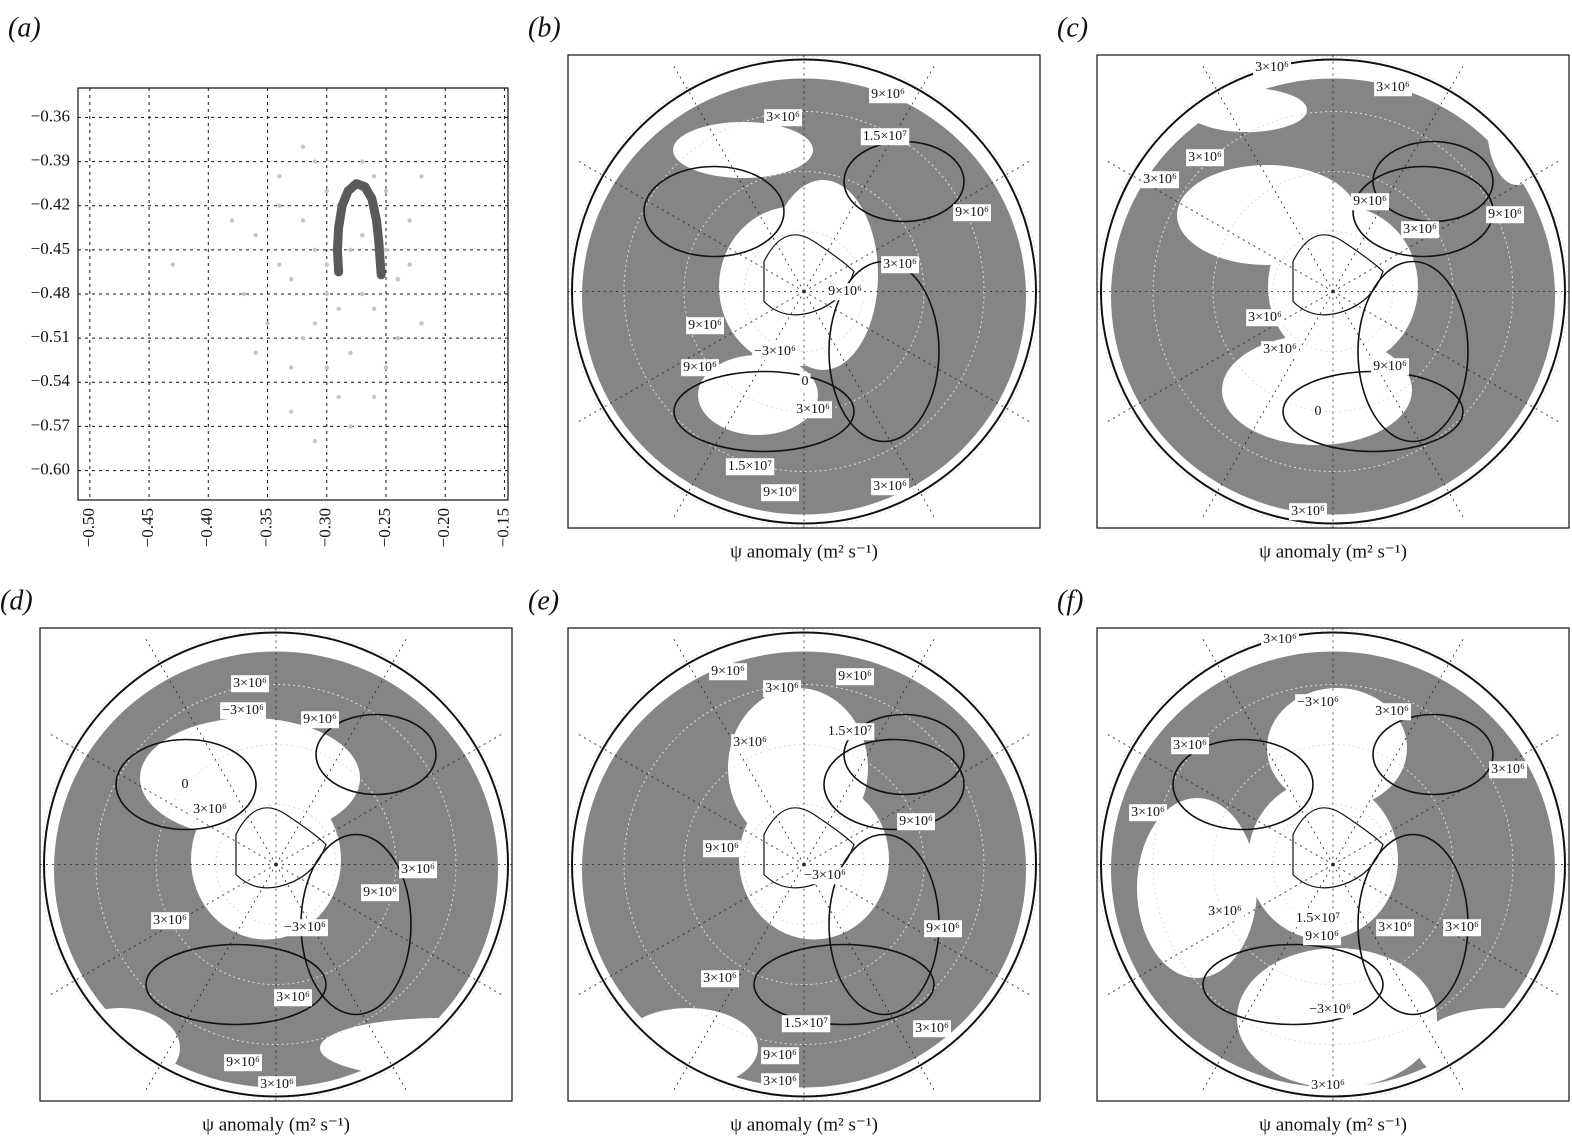  Describe the element at coordinates (88, 527) in the screenshot. I see `x-tick-label: −0.50` at that location.